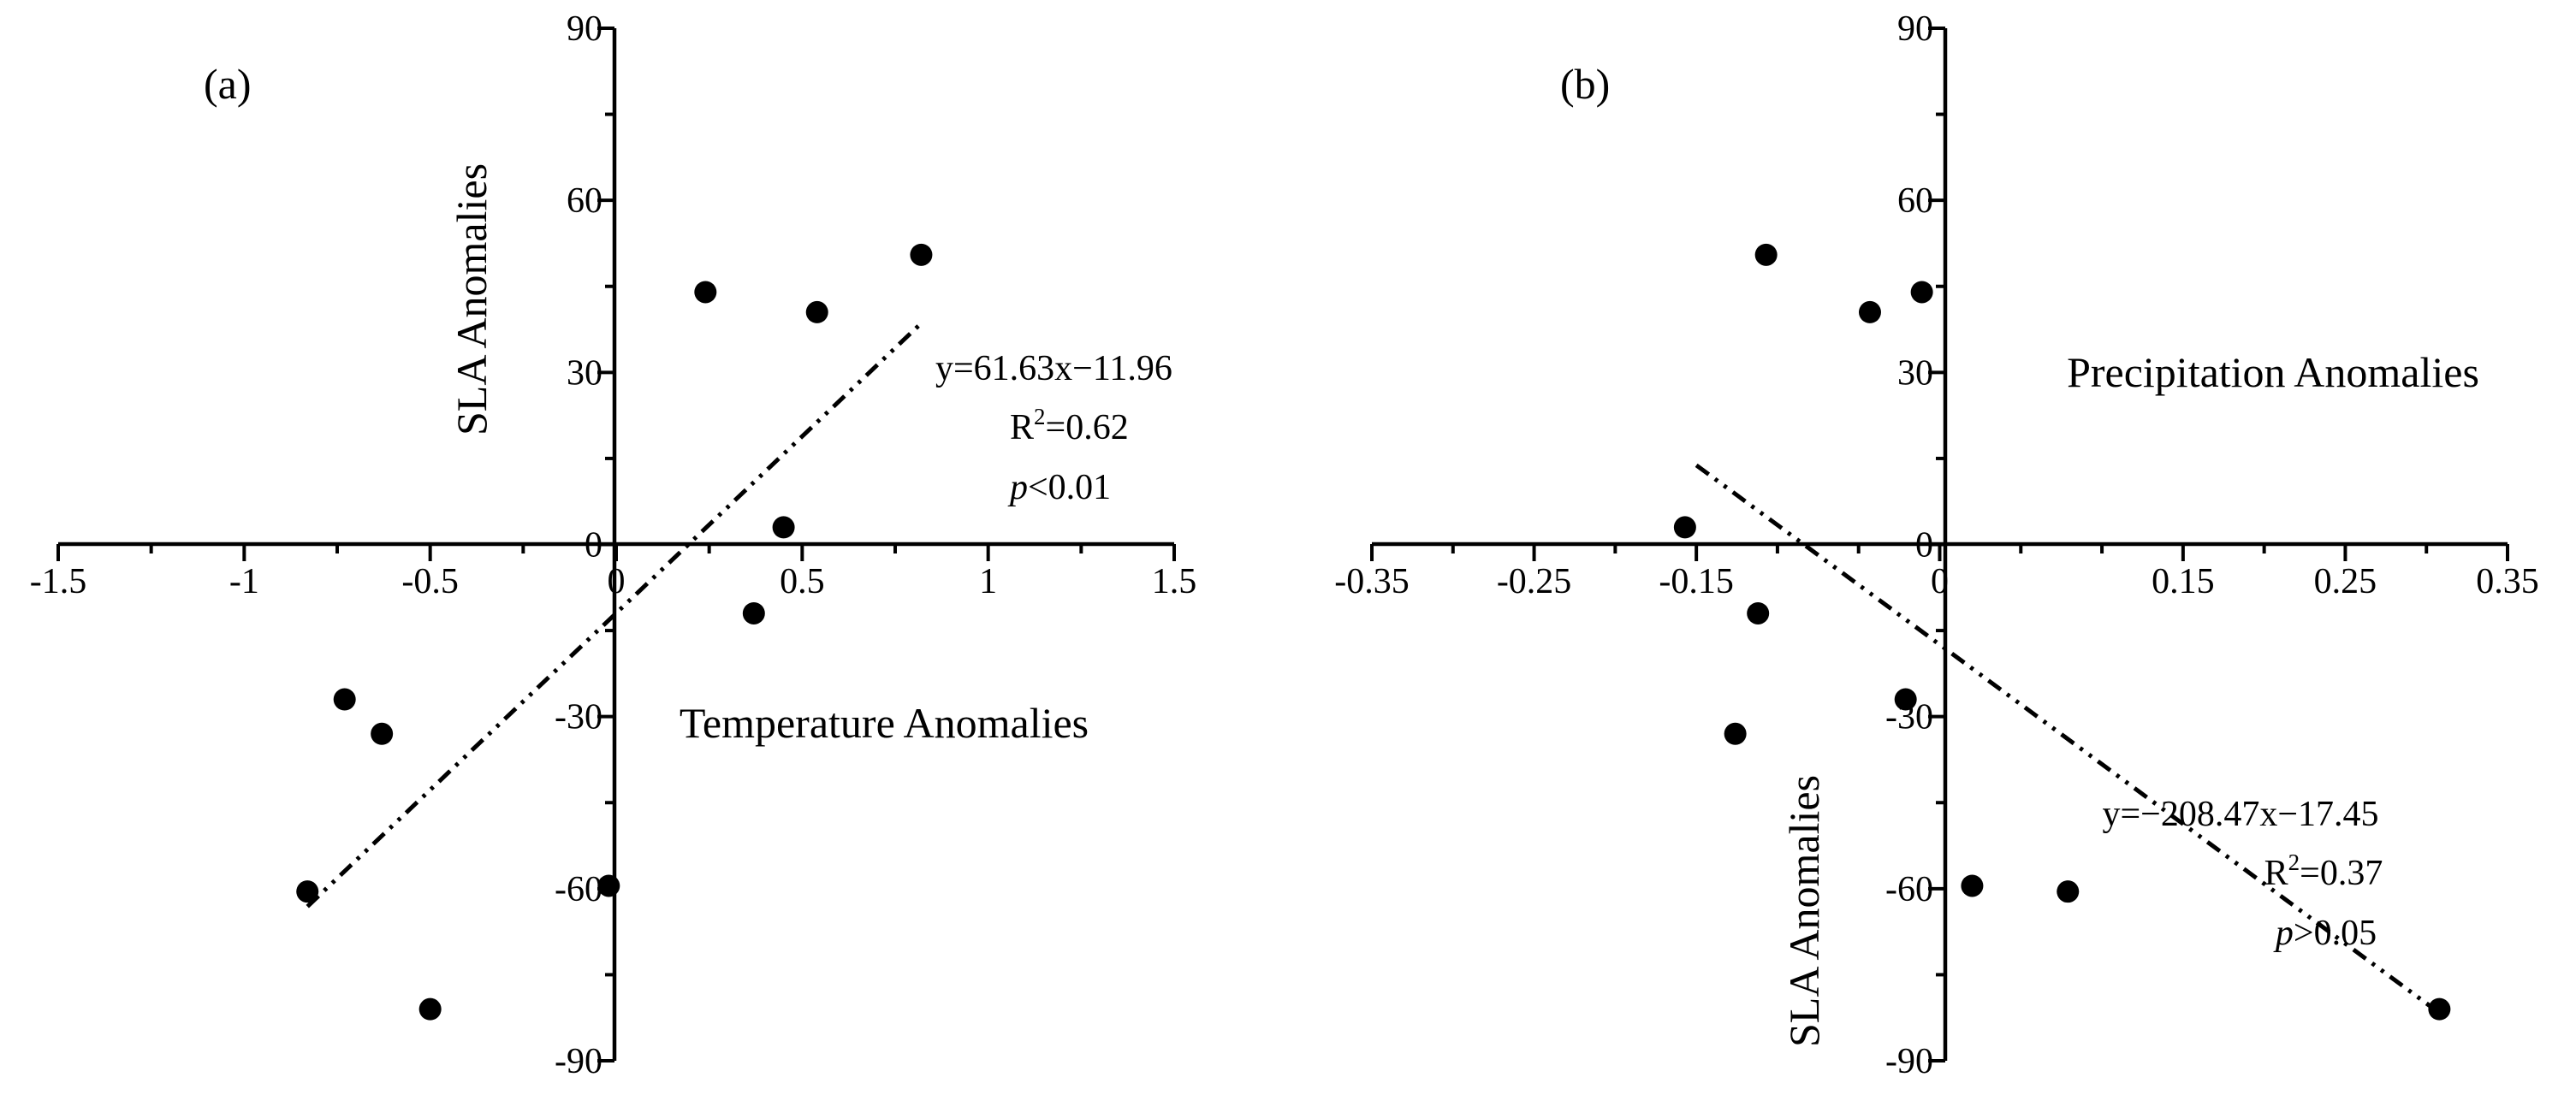  Describe the element at coordinates (578, 1061) in the screenshot. I see `panel-a-y-tick-label: -90` at that location.